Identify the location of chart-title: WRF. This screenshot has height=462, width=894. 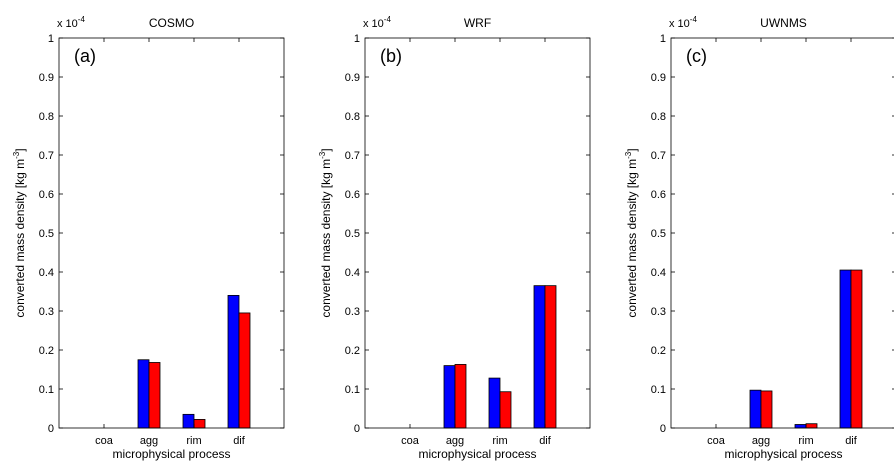
(477, 23).